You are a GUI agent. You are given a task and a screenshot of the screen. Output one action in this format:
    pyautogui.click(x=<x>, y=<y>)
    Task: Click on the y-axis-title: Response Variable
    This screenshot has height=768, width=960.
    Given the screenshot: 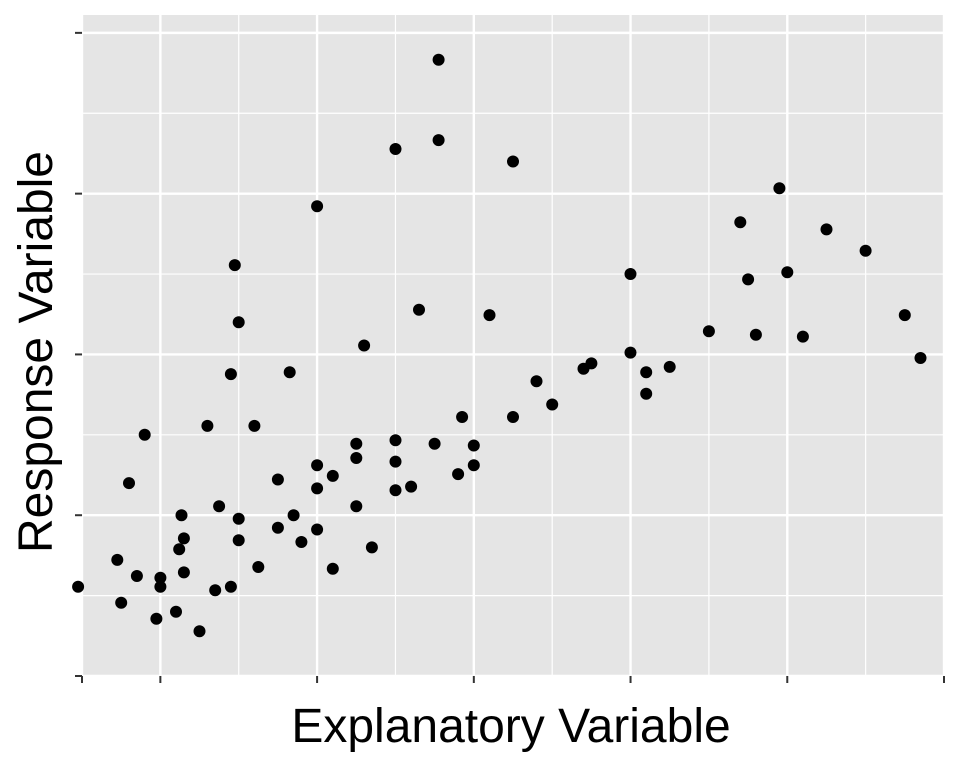 What is the action you would take?
    pyautogui.click(x=36, y=352)
    